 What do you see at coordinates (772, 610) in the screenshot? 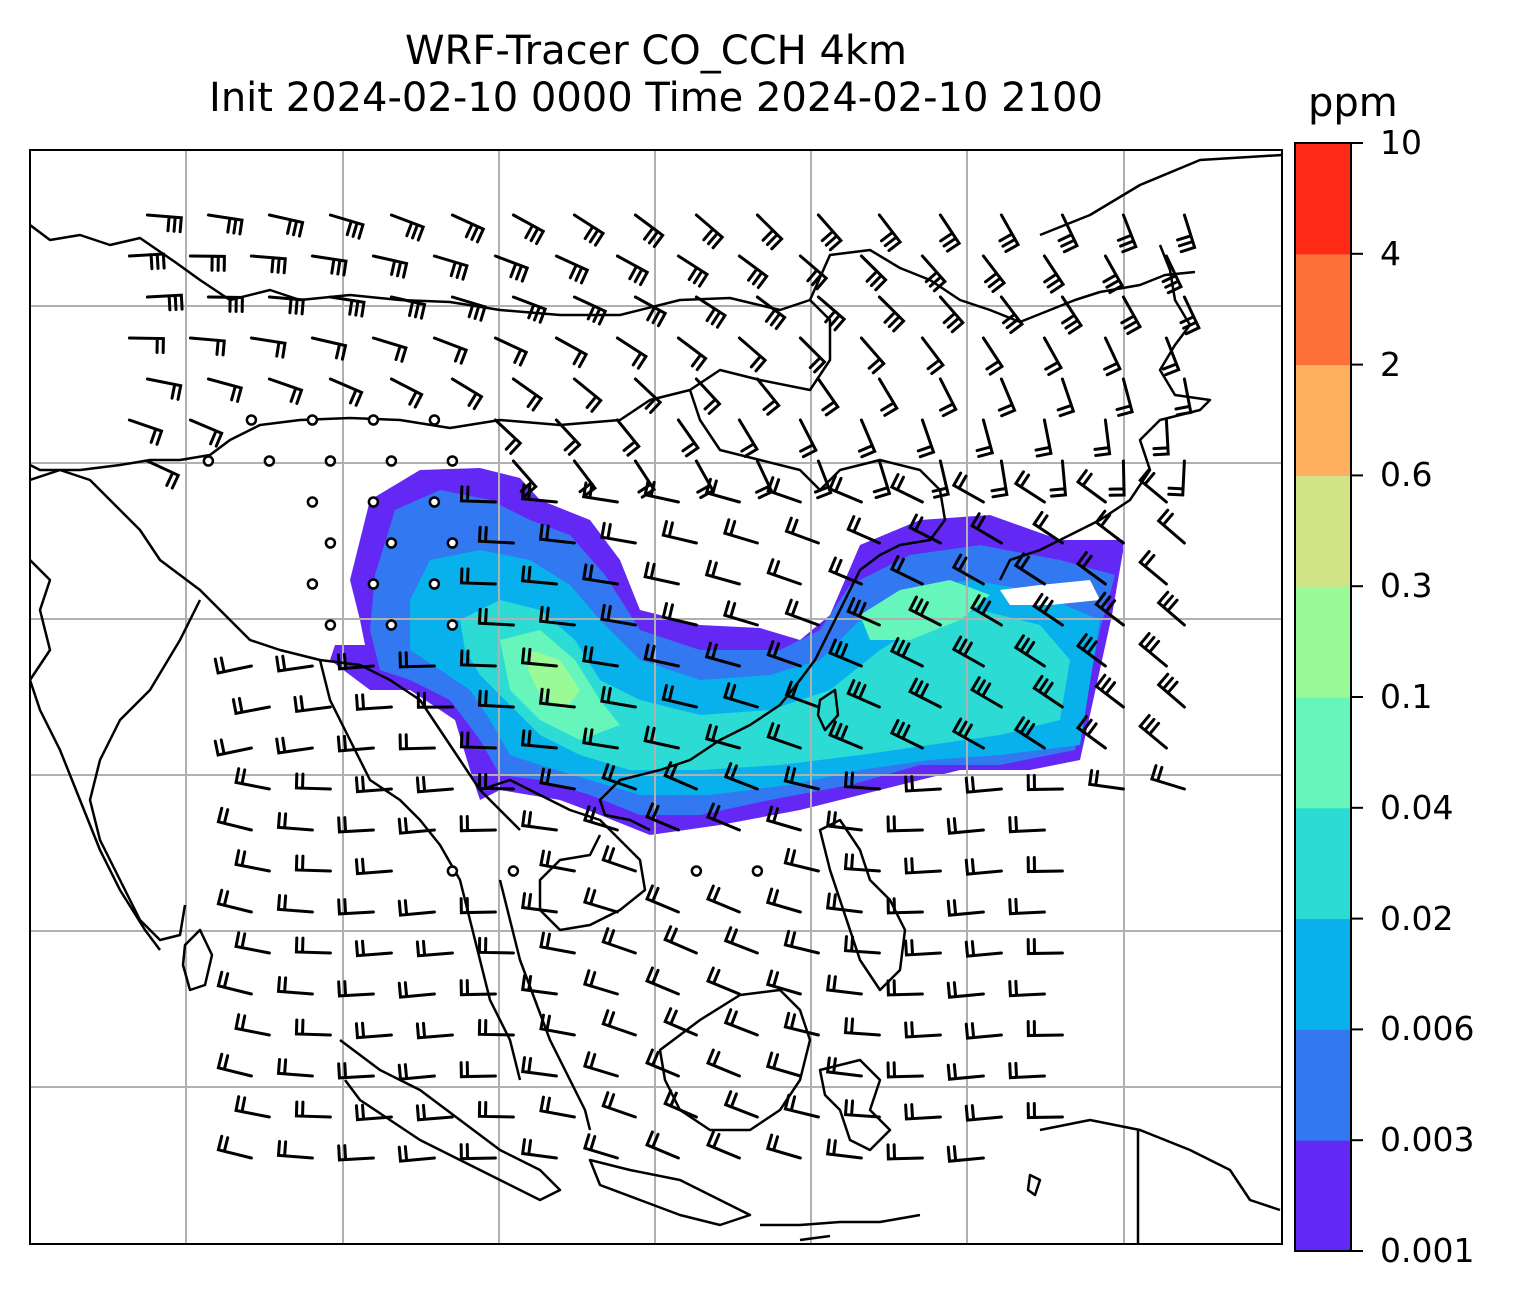
I see `coast-east-china` at bounding box center [772, 610].